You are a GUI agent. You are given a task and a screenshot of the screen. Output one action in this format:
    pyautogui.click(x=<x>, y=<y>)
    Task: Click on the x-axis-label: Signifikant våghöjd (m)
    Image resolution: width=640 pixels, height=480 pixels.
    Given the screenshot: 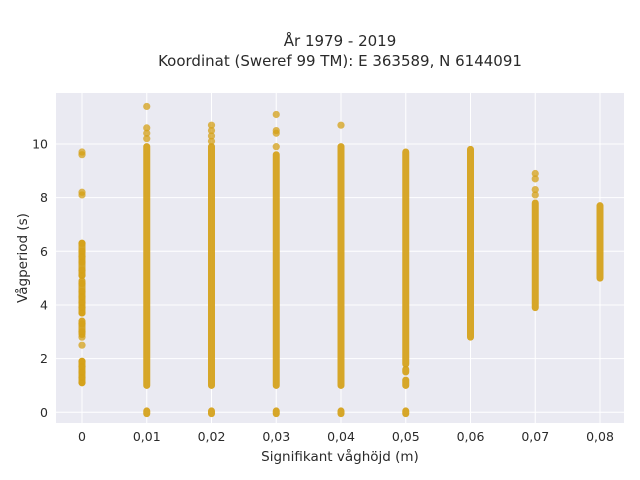 What is the action you would take?
    pyautogui.click(x=340, y=456)
    